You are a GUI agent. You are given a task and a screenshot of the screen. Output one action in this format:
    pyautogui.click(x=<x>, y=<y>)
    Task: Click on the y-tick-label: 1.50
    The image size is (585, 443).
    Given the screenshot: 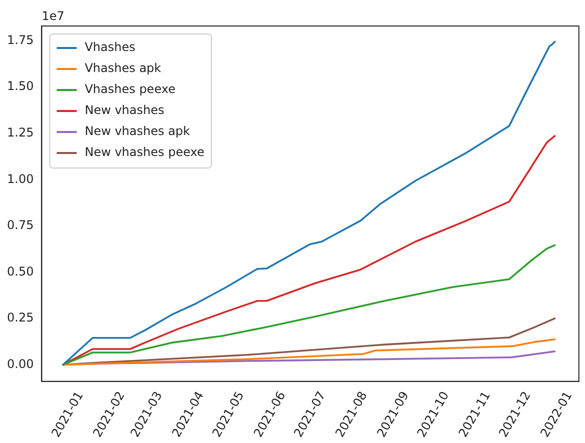 What is the action you would take?
    pyautogui.click(x=20, y=86)
    